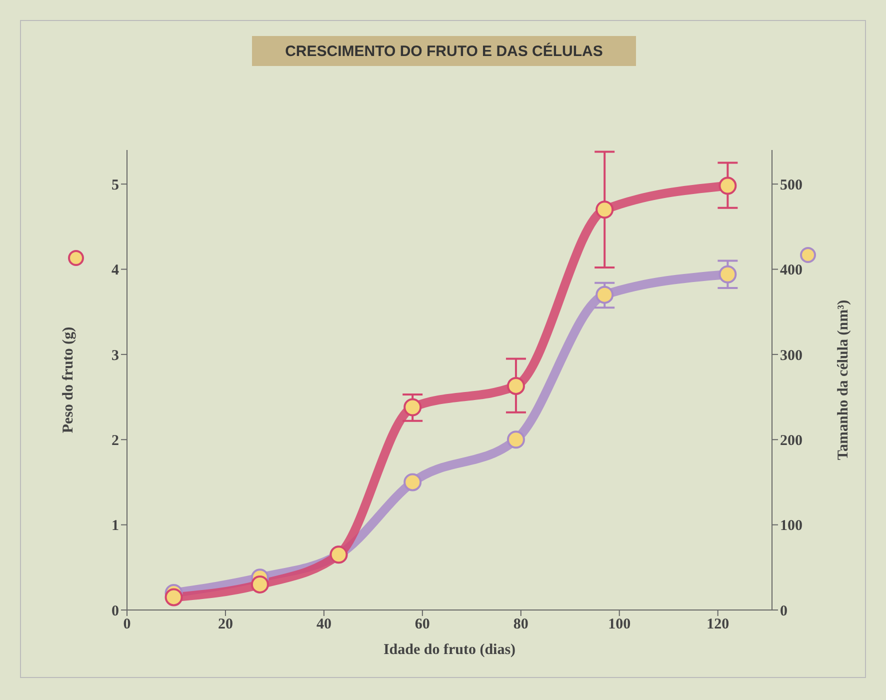 The width and height of the screenshot is (886, 700). What do you see at coordinates (68, 380) in the screenshot?
I see `y-axis-title: Peso do fruto (g)` at bounding box center [68, 380].